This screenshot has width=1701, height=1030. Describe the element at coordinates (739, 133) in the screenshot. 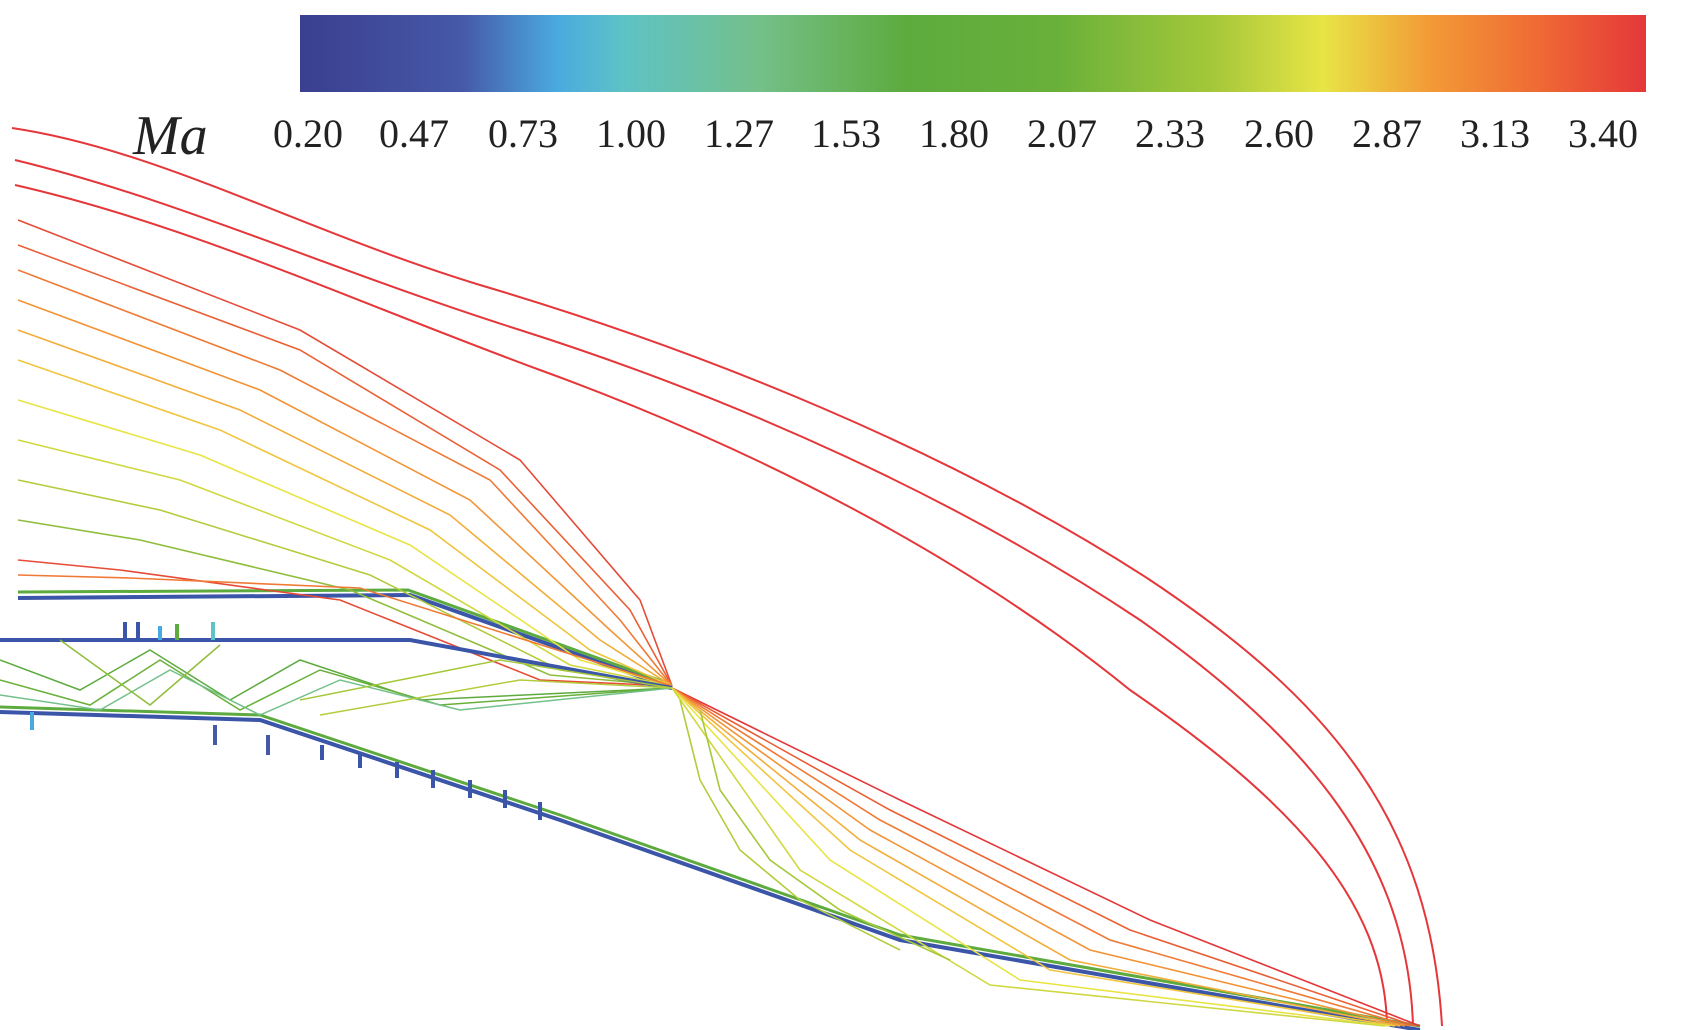

I see `colorbar-tick: 1.27` at that location.